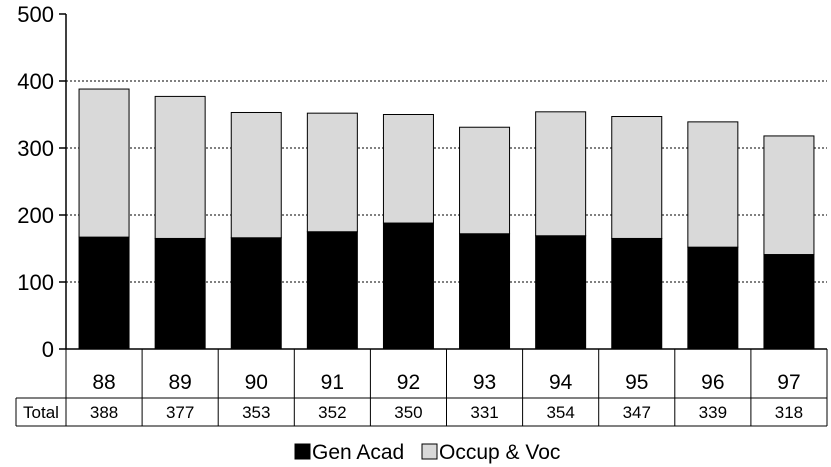  Describe the element at coordinates (788, 382) in the screenshot. I see `x-category-label: 97` at that location.